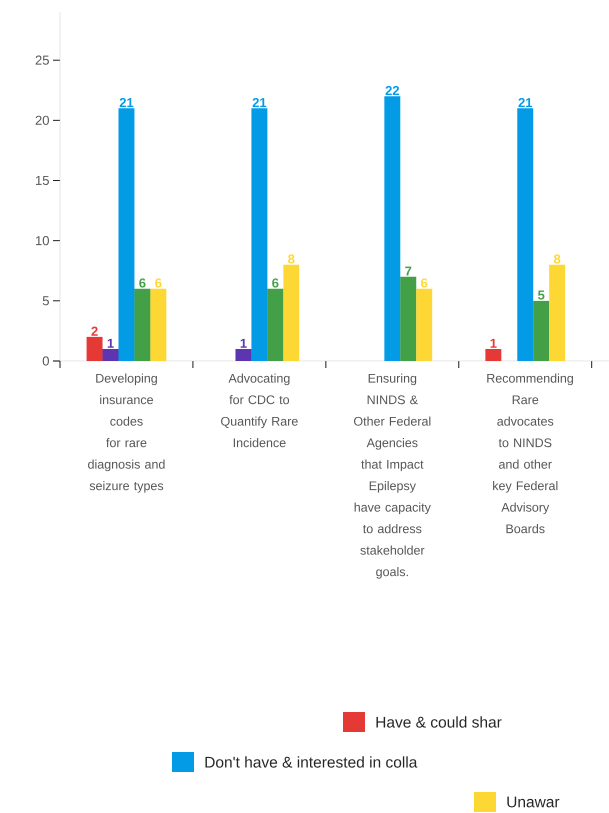 Image resolution: width=609 pixels, height=813 pixels. I want to click on legend-label: Have & could shar, so click(439, 722).